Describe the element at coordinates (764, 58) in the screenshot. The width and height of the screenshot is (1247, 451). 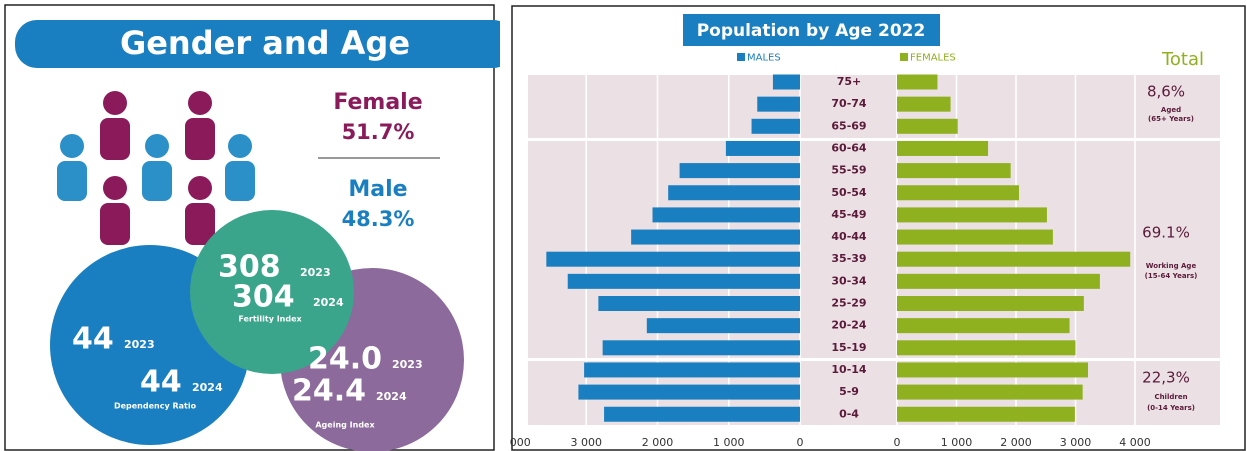
I see `legend-label: MALES` at that location.